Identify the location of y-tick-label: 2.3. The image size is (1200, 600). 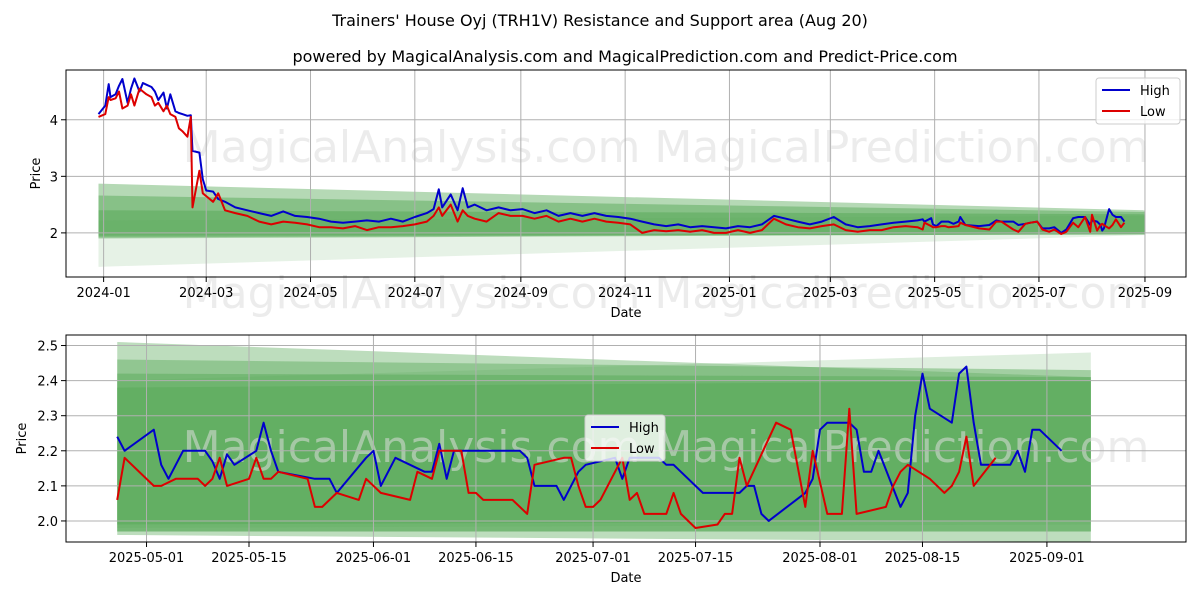
(47, 417).